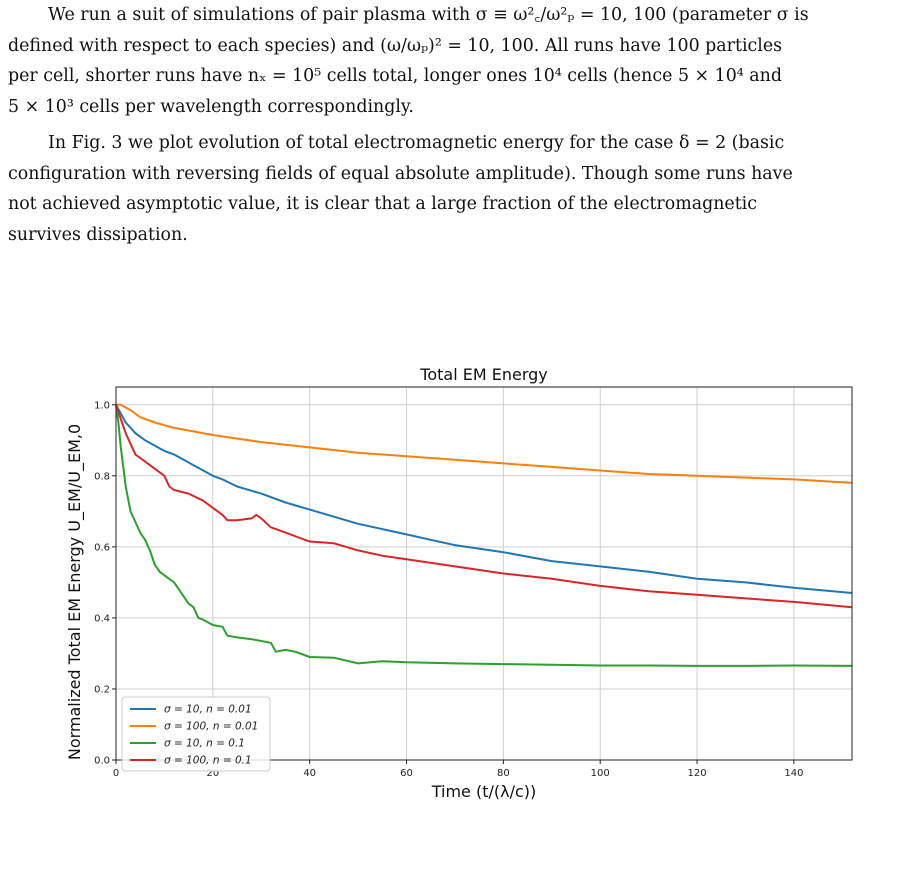  I want to click on legend-label: σ = 10, n = 0.01, so click(208, 710).